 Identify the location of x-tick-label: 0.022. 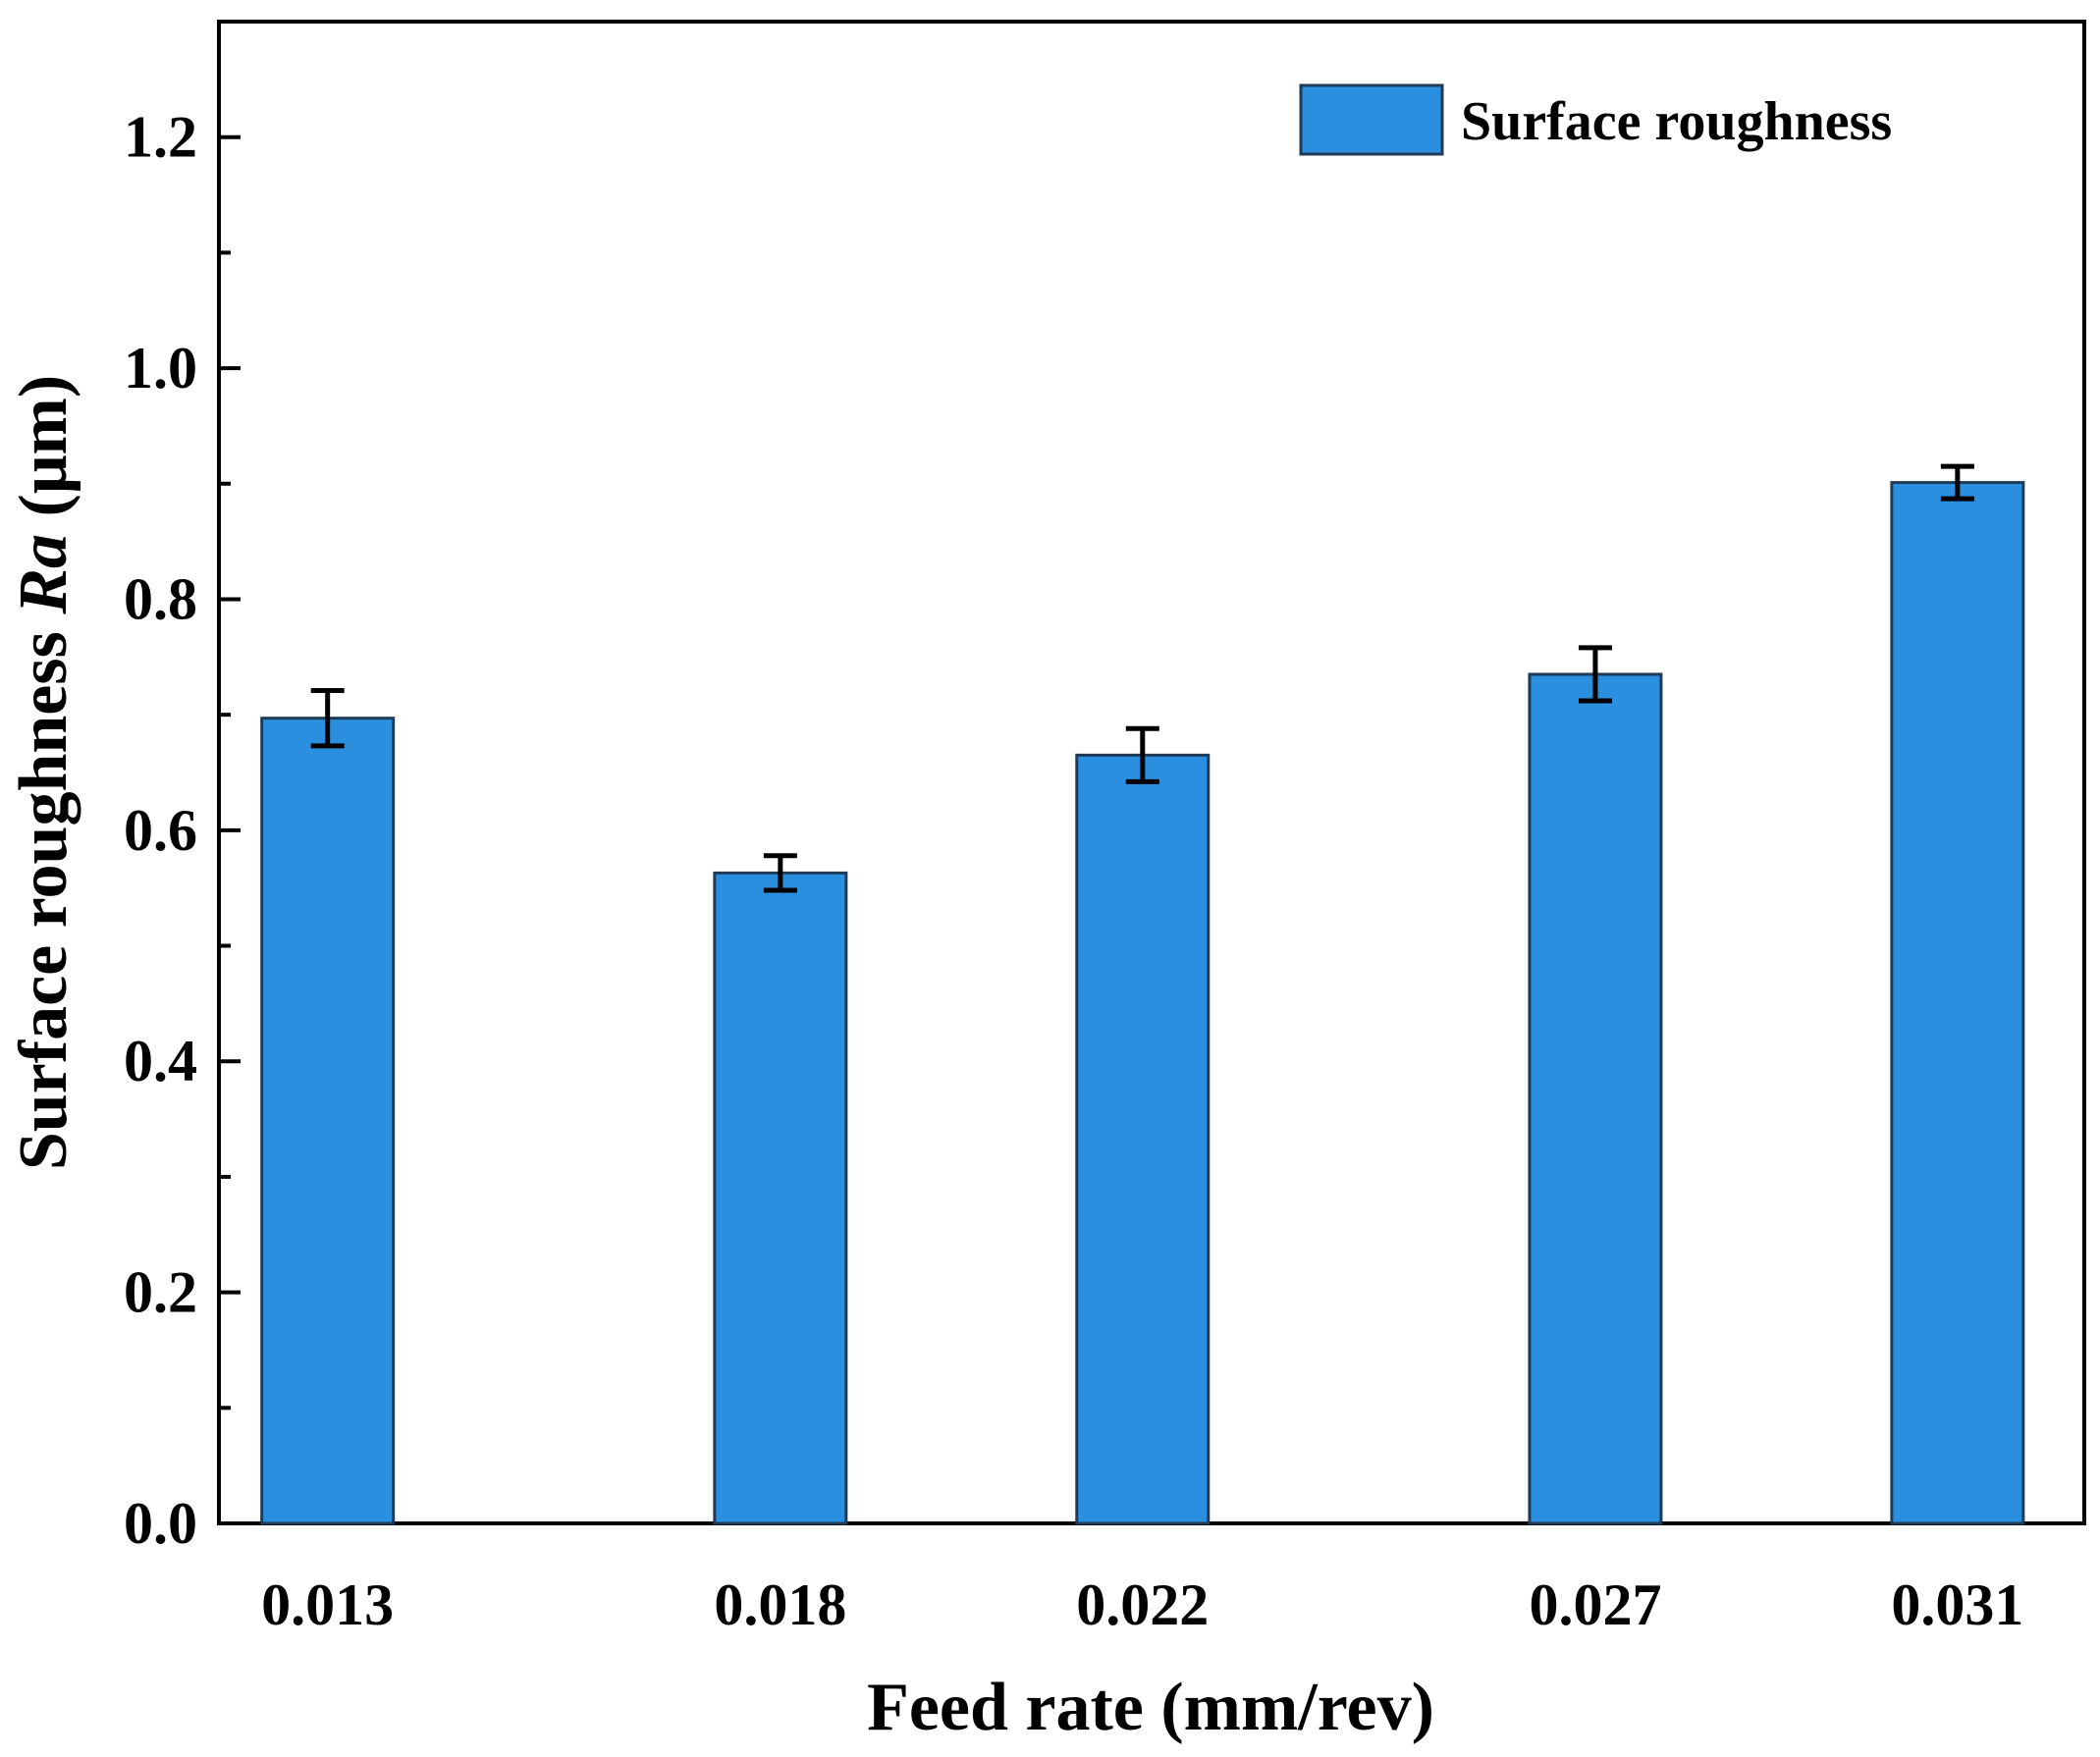
(1142, 1605).